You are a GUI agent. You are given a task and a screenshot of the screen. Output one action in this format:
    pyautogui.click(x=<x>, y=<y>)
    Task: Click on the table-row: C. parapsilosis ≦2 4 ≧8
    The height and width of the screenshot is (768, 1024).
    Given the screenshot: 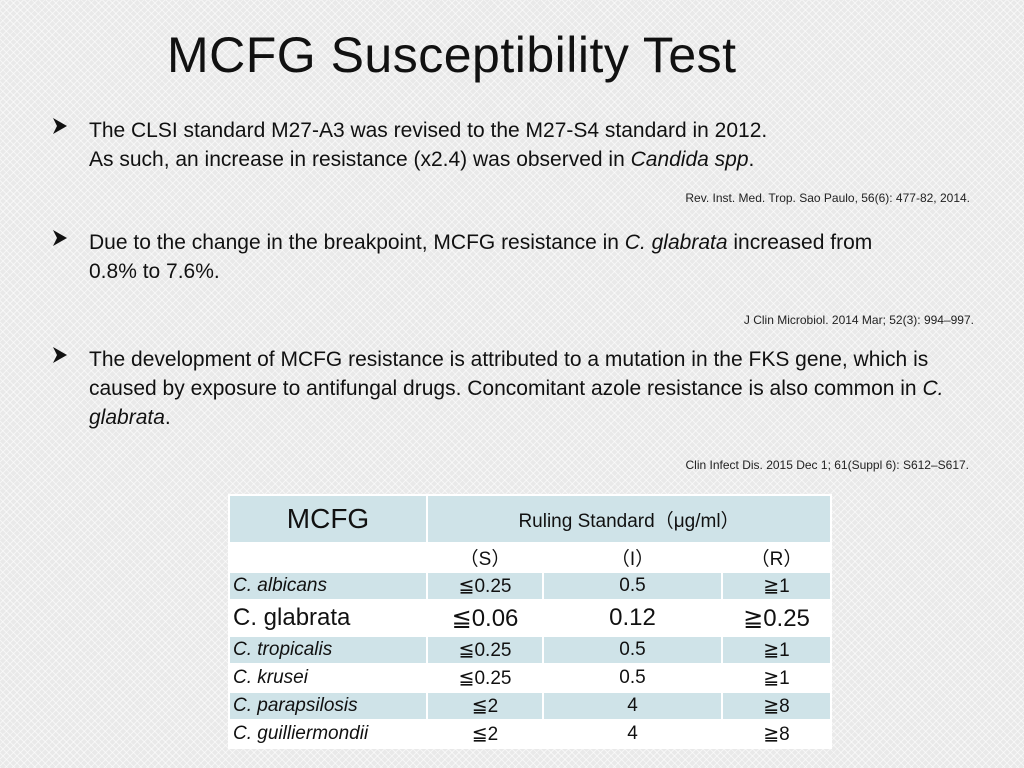 What is the action you would take?
    pyautogui.click(x=530, y=706)
    